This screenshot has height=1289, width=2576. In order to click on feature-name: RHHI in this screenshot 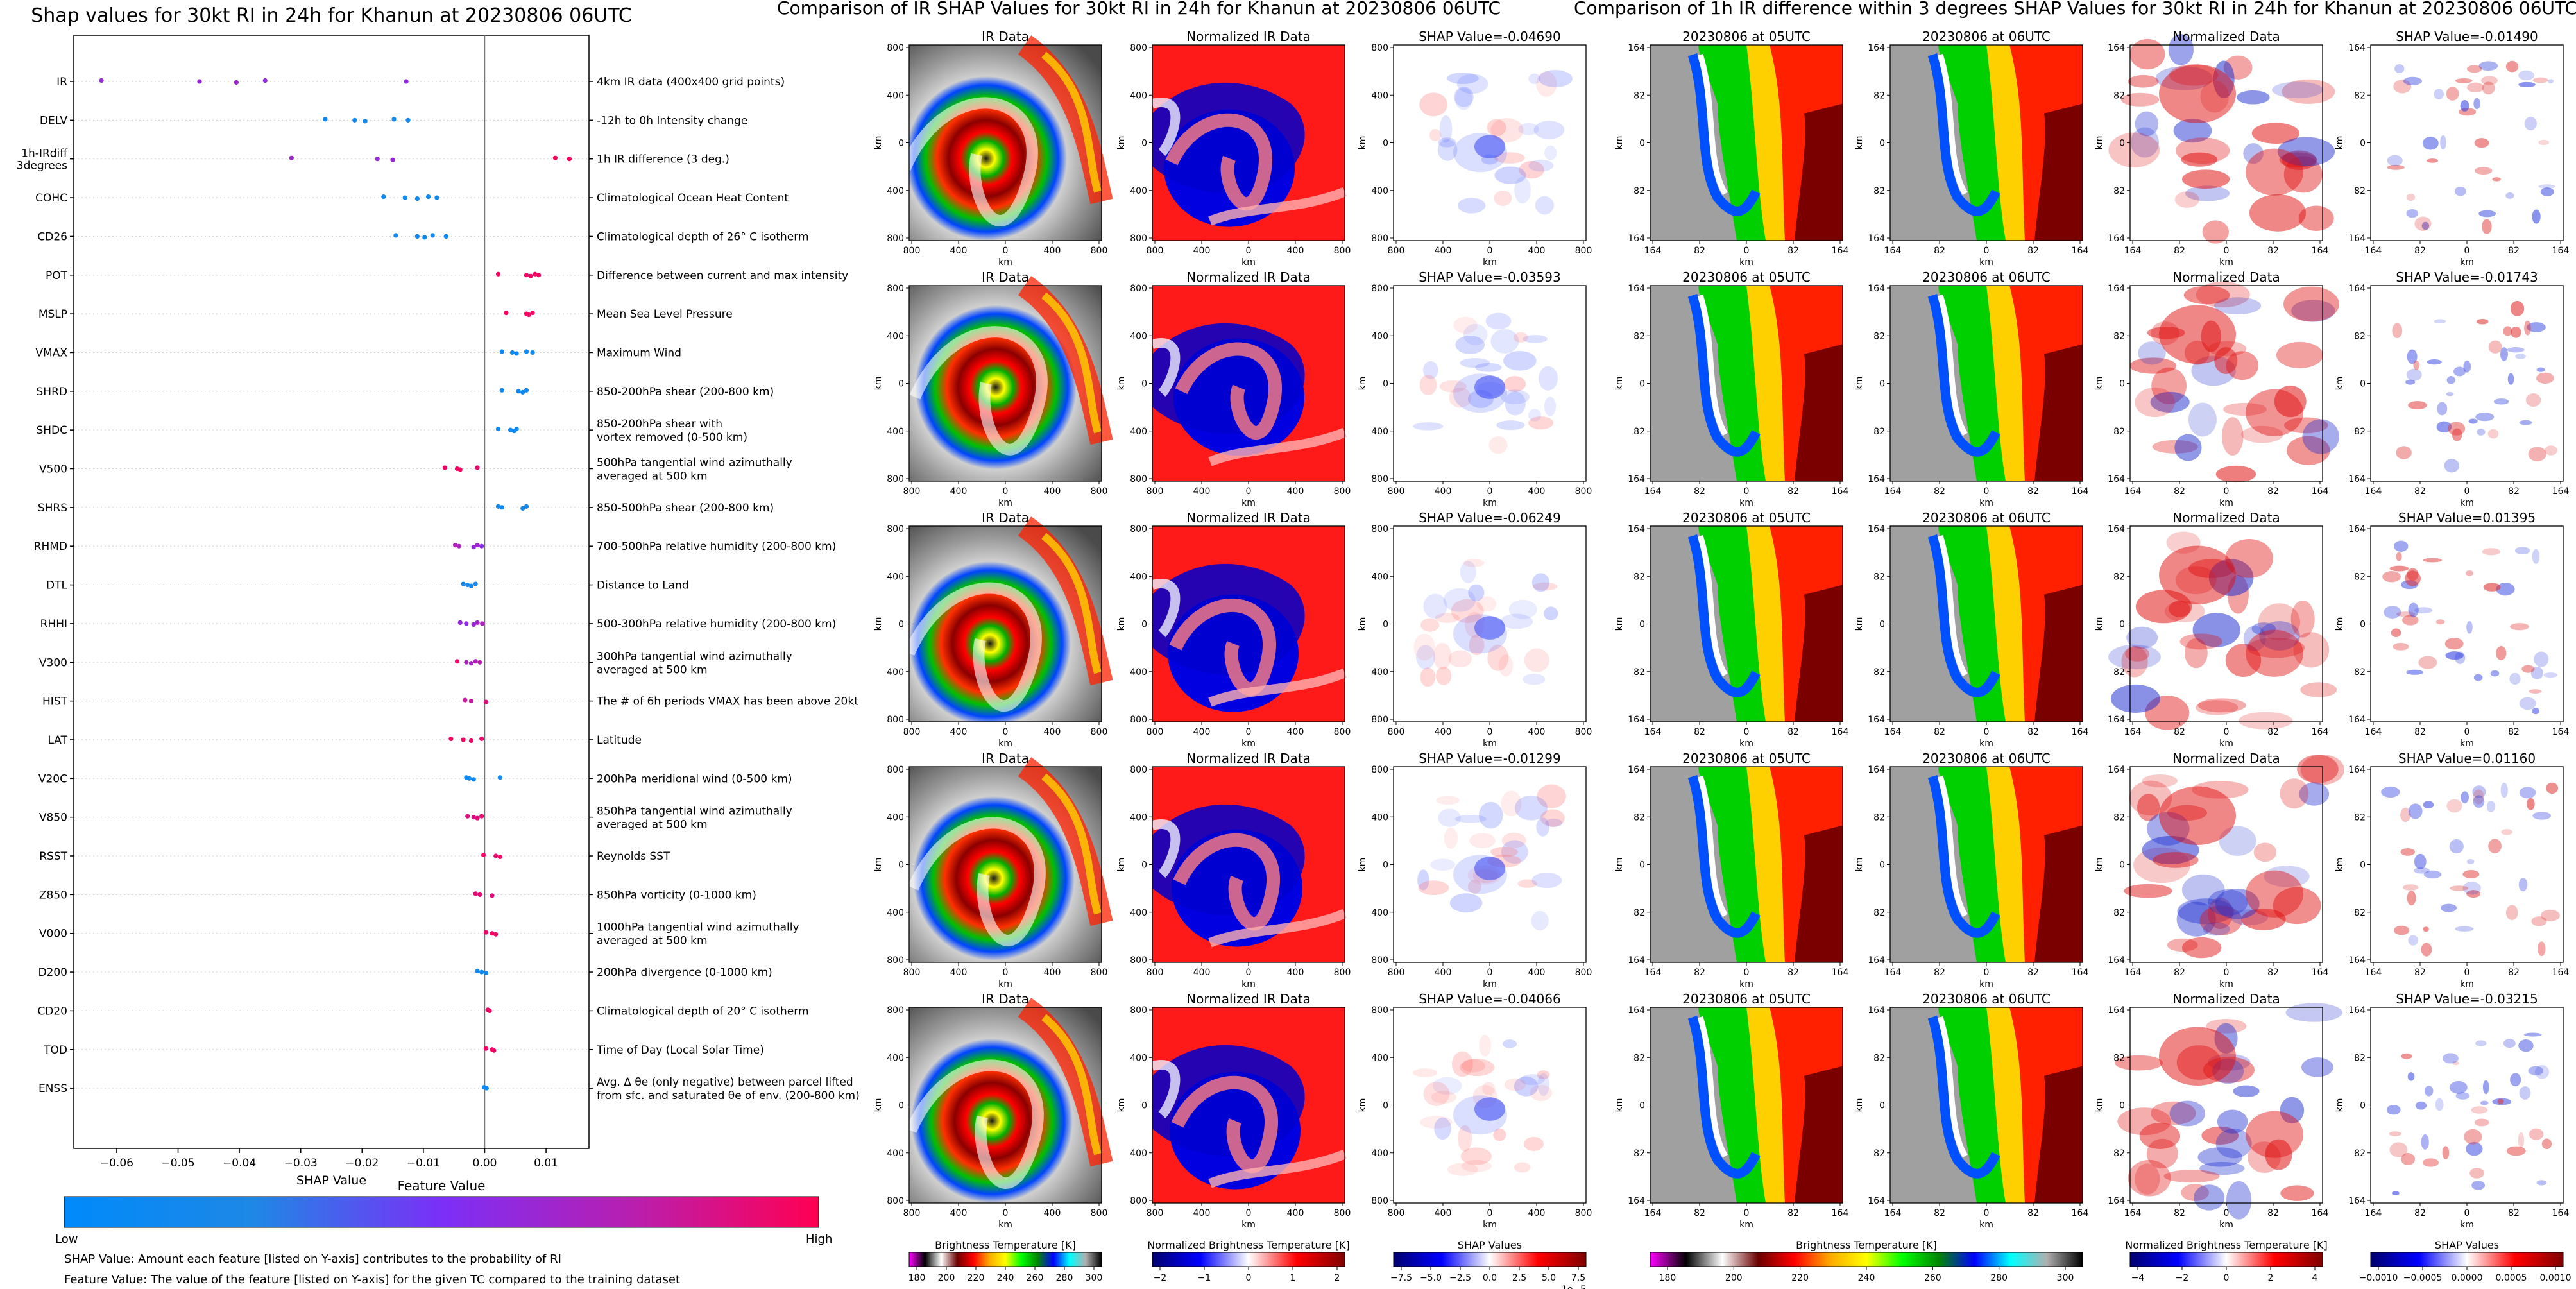, I will do `click(53, 624)`.